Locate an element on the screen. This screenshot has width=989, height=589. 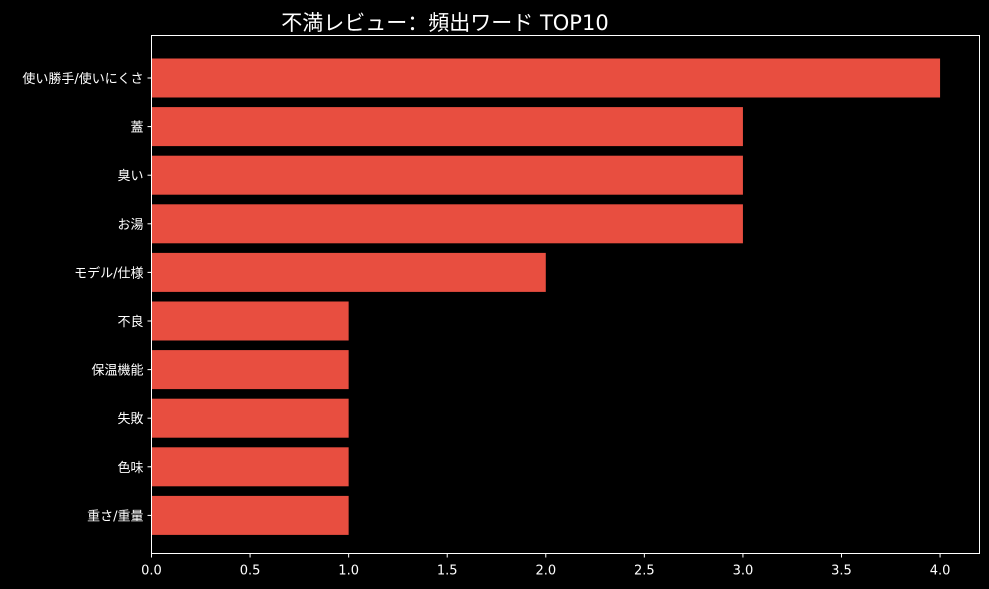
x-tick-label: 2.5 is located at coordinates (644, 571).